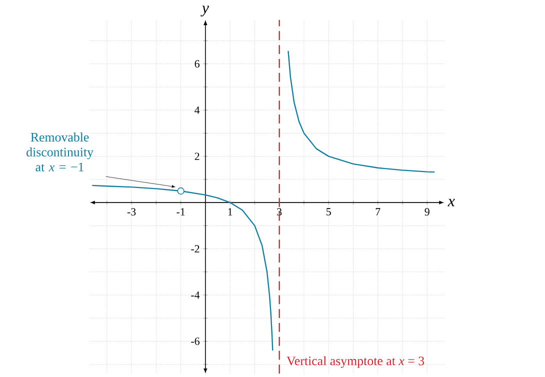 This screenshot has height=377, width=545. What do you see at coordinates (197, 110) in the screenshot?
I see `y-tick-label: 4` at bounding box center [197, 110].